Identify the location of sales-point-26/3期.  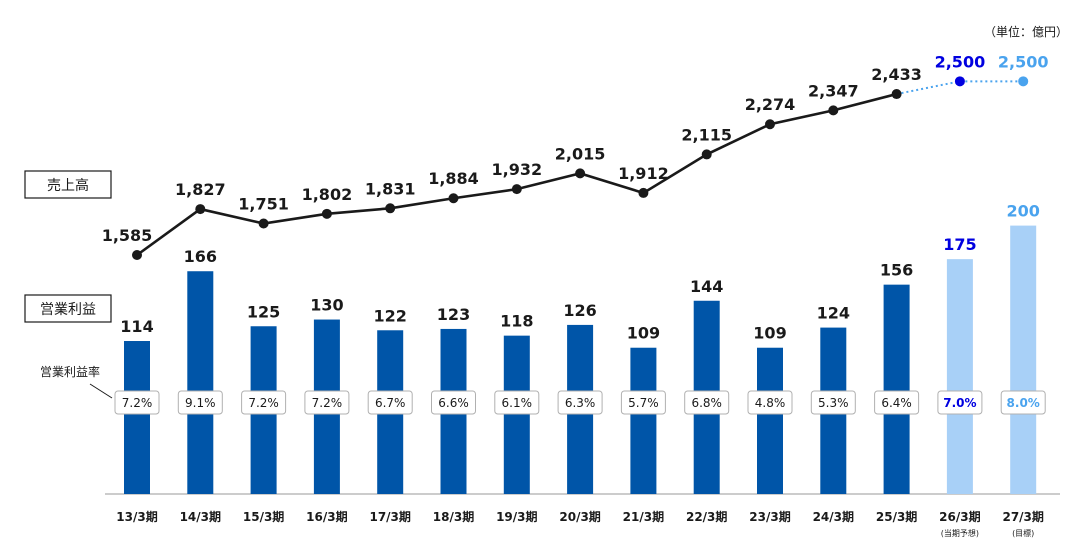
(959, 81).